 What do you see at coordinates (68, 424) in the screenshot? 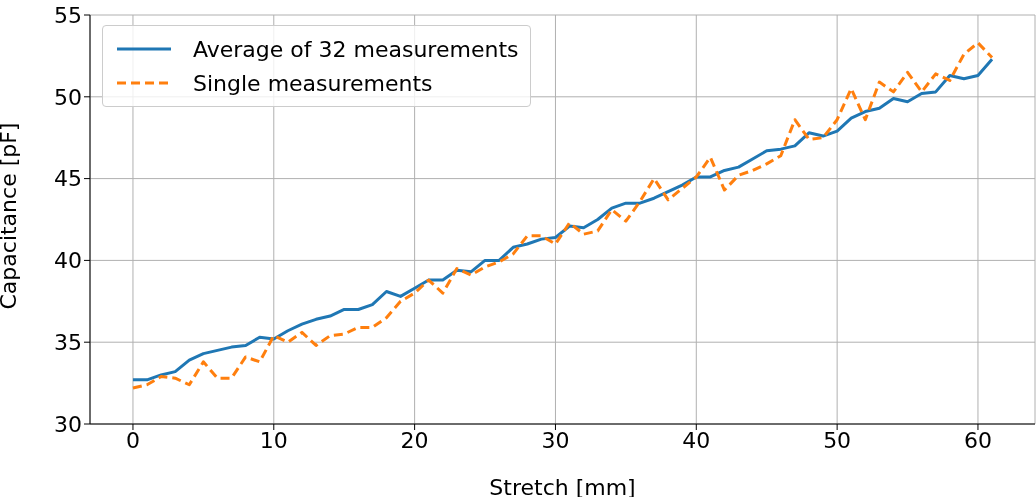
I see `y-tick-label: 30` at bounding box center [68, 424].